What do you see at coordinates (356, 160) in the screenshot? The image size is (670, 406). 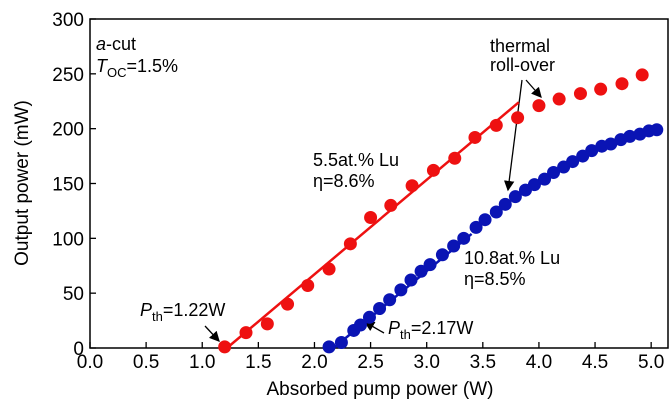 I see `annotation: 5.5at.% Lu` at bounding box center [356, 160].